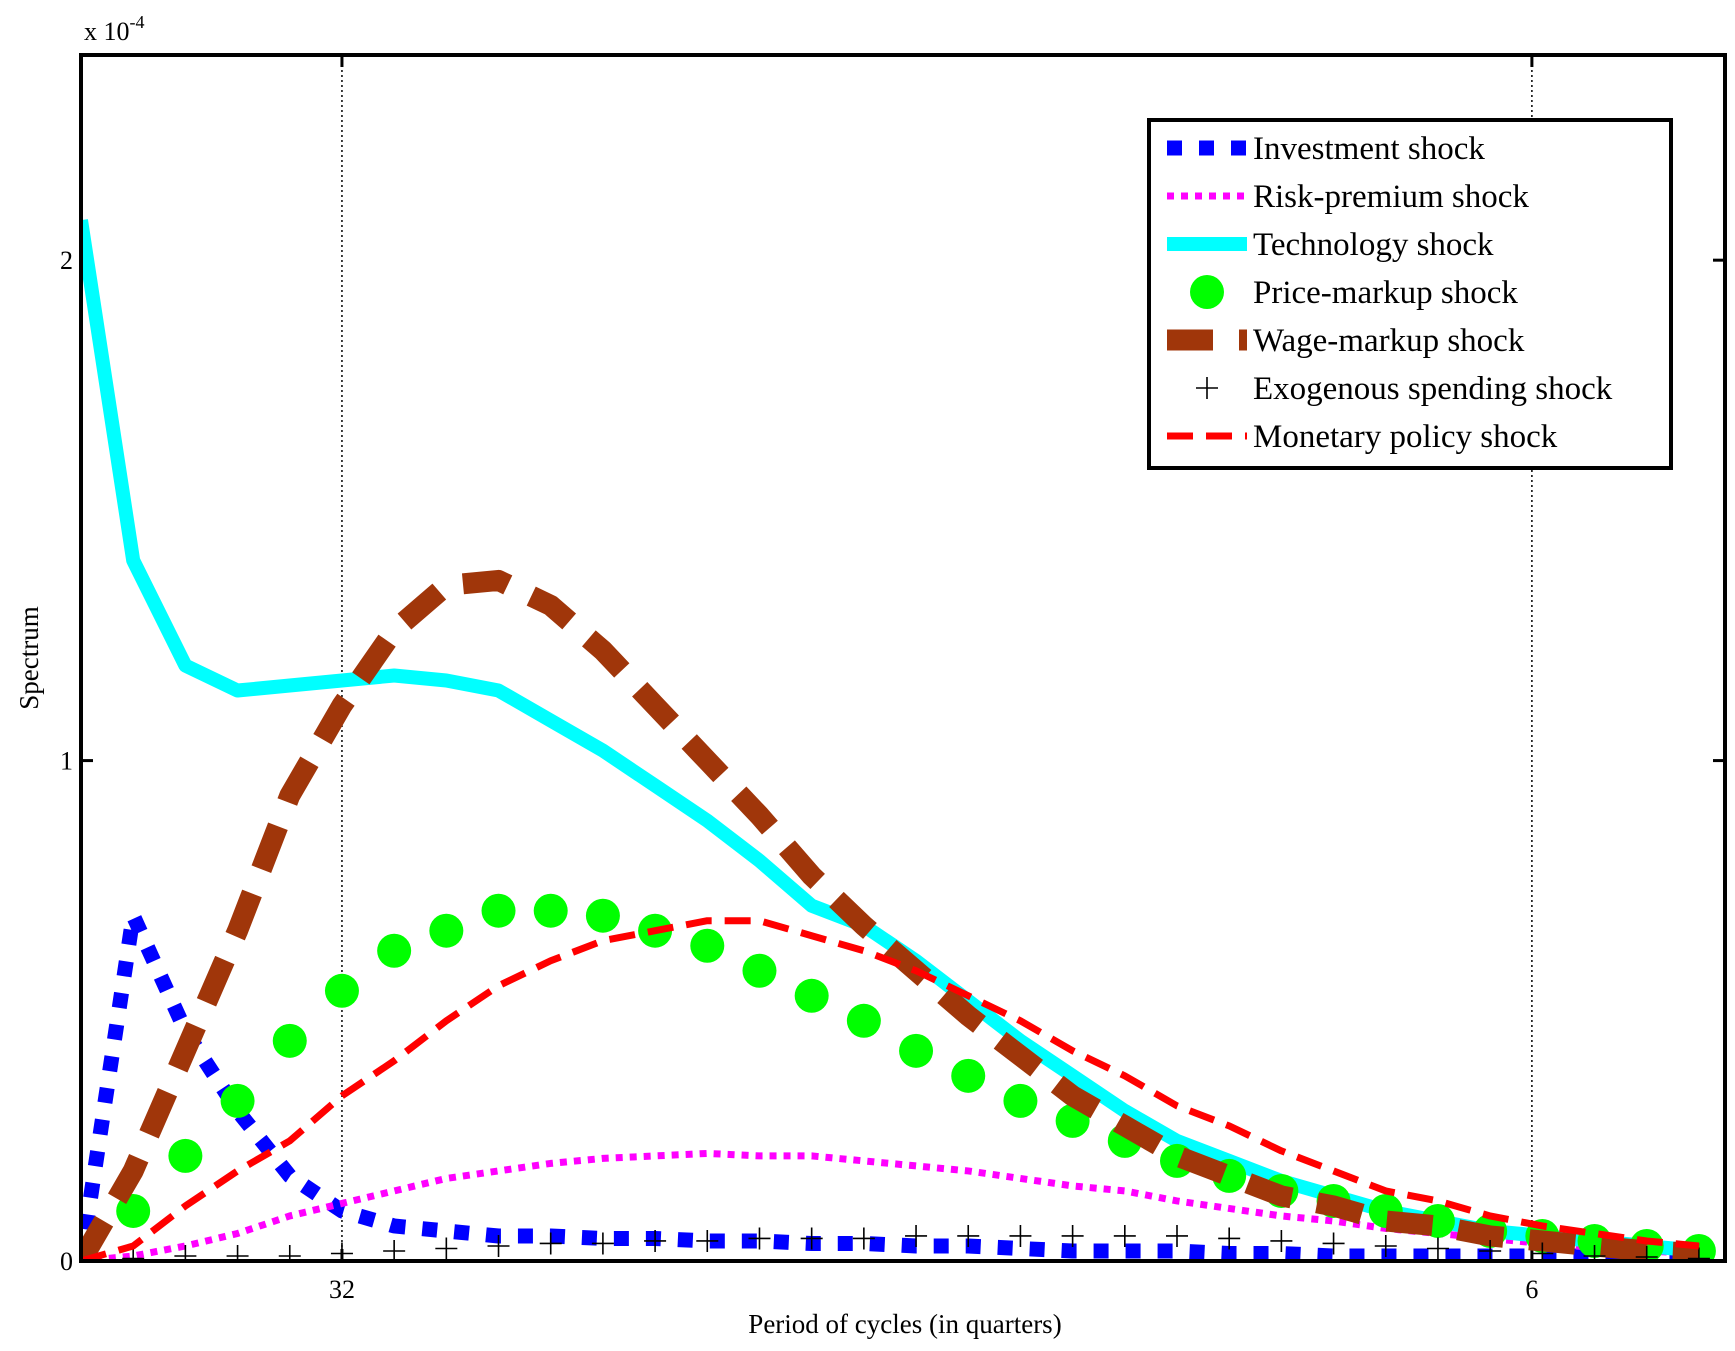  I want to click on y-tick-label: 0, so click(66, 1261).